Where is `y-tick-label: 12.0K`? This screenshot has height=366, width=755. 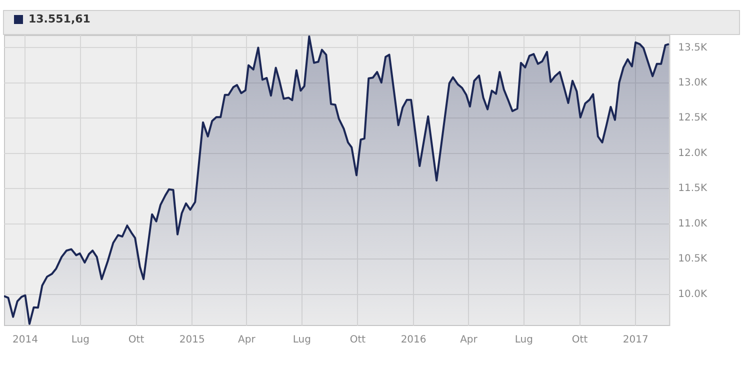
y-tick-label: 12.0K is located at coordinates (693, 153).